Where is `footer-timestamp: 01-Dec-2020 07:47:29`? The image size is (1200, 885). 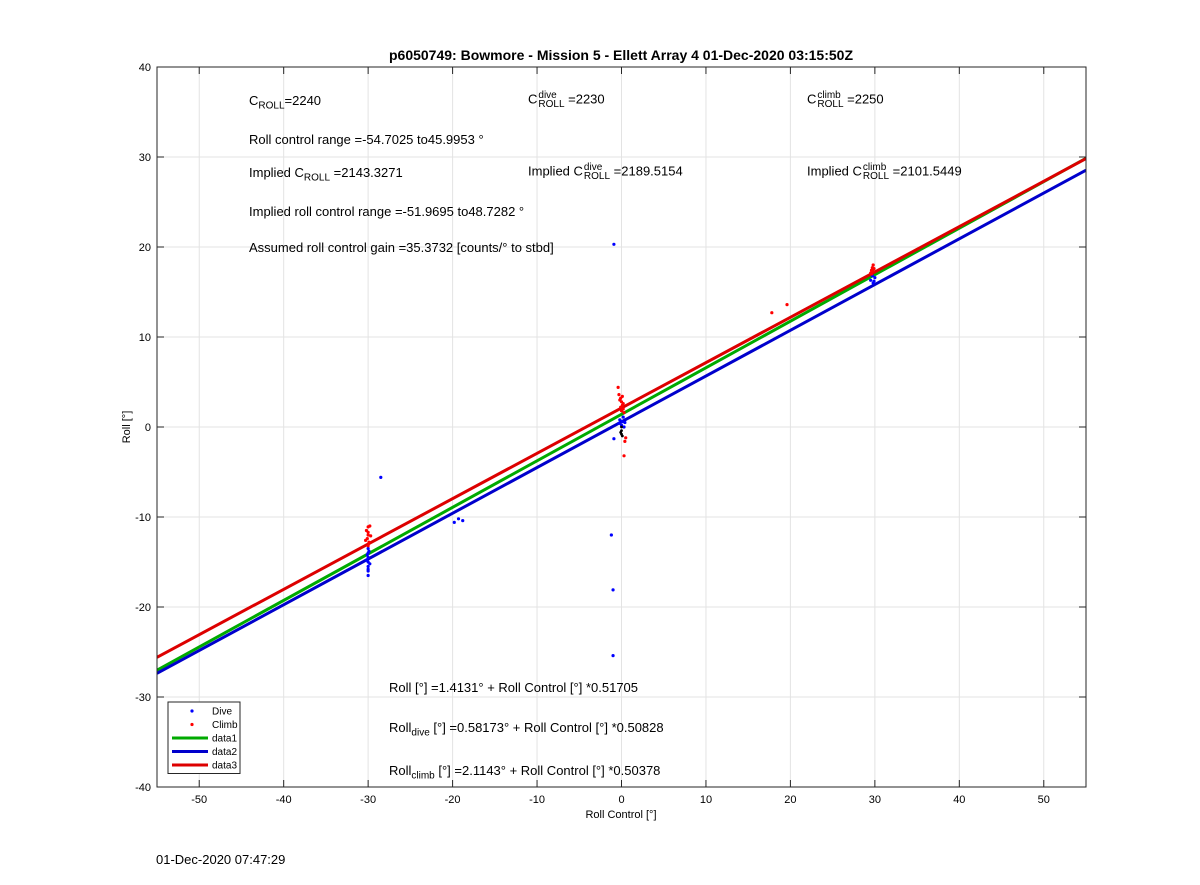
footer-timestamp: 01-Dec-2020 07:47:29 is located at coordinates (221, 859).